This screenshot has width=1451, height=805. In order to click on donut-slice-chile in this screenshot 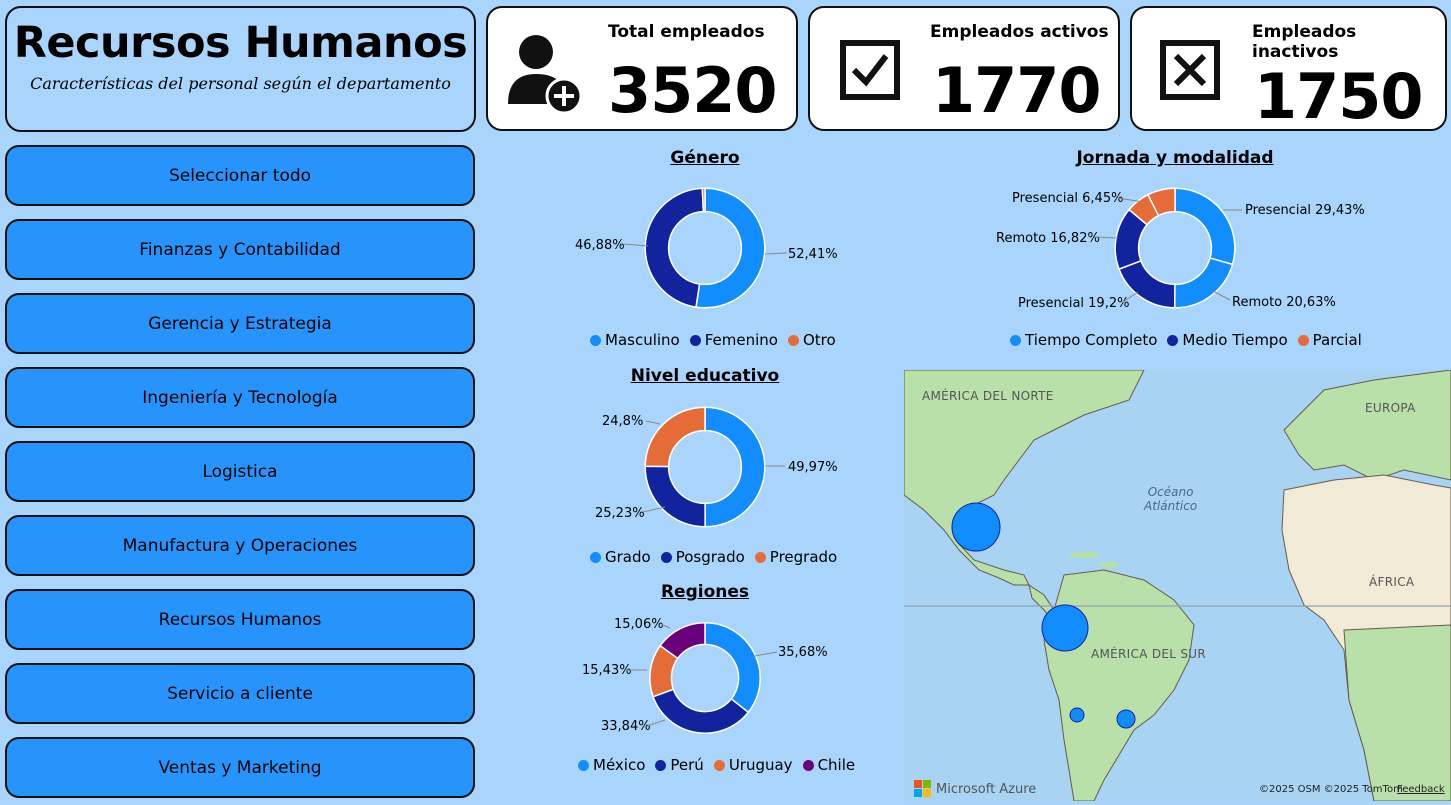, I will do `click(682, 641)`.